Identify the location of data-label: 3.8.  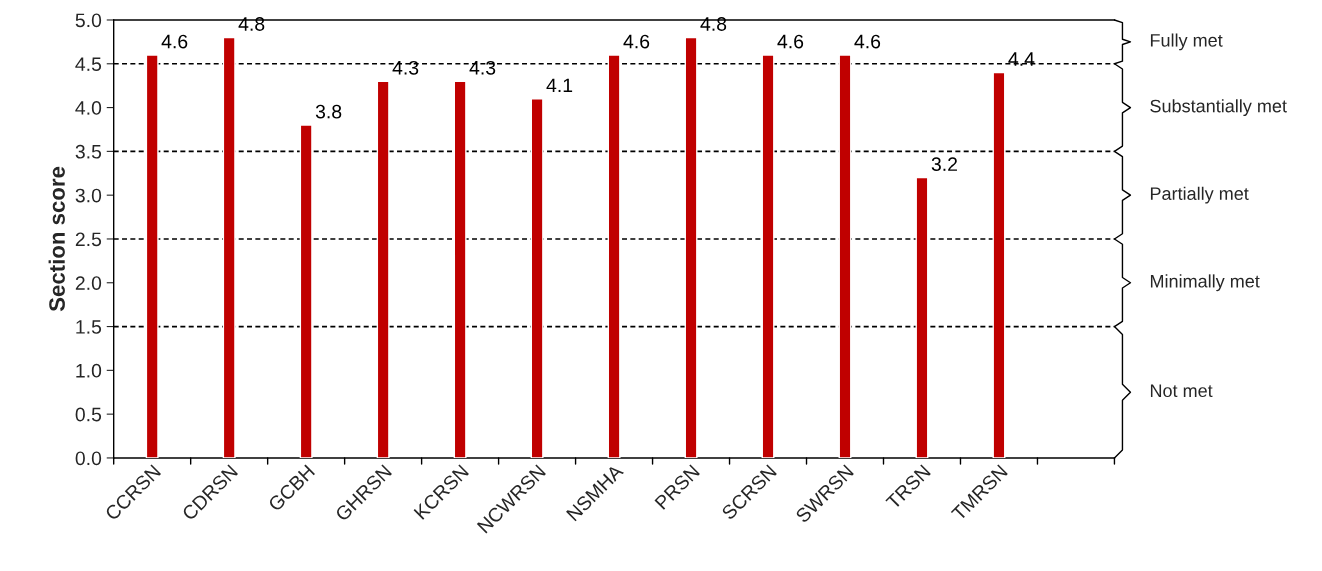
(328, 111).